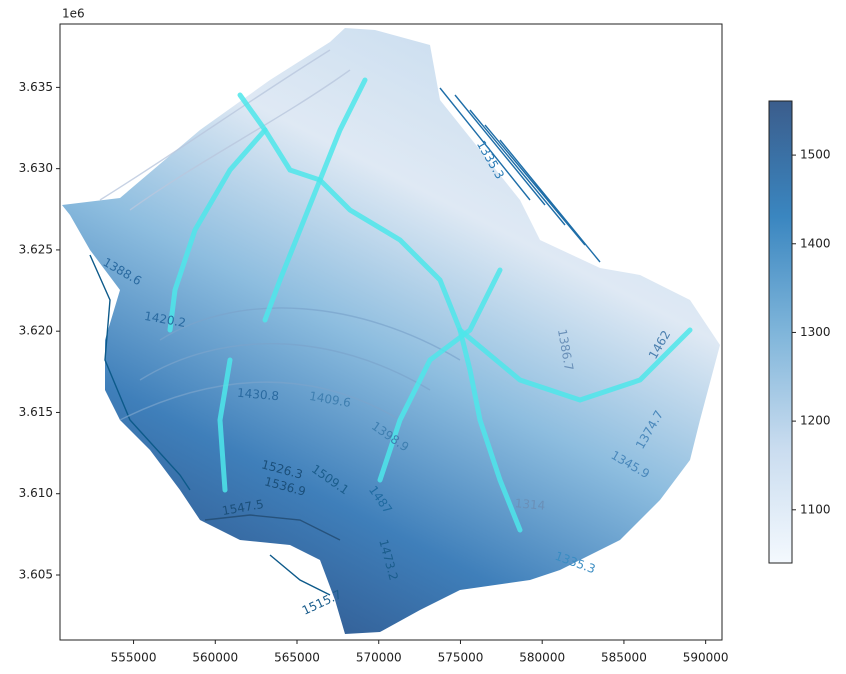 The width and height of the screenshot is (846, 674). Describe the element at coordinates (134, 658) in the screenshot. I see `x-tick-label: 555000` at that location.